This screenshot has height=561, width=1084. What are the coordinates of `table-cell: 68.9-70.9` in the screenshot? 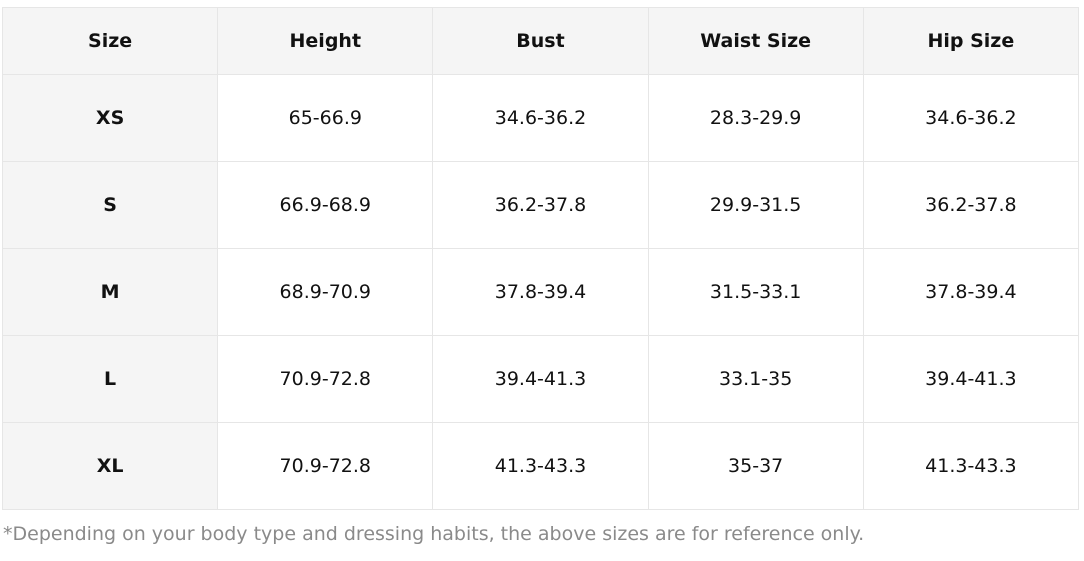 It's located at (325, 292).